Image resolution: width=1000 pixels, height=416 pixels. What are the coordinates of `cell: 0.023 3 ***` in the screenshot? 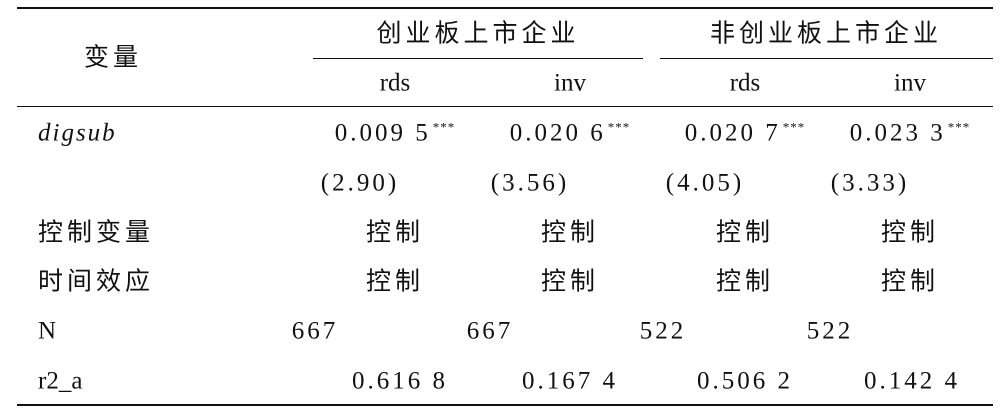 It's located at (910, 133).